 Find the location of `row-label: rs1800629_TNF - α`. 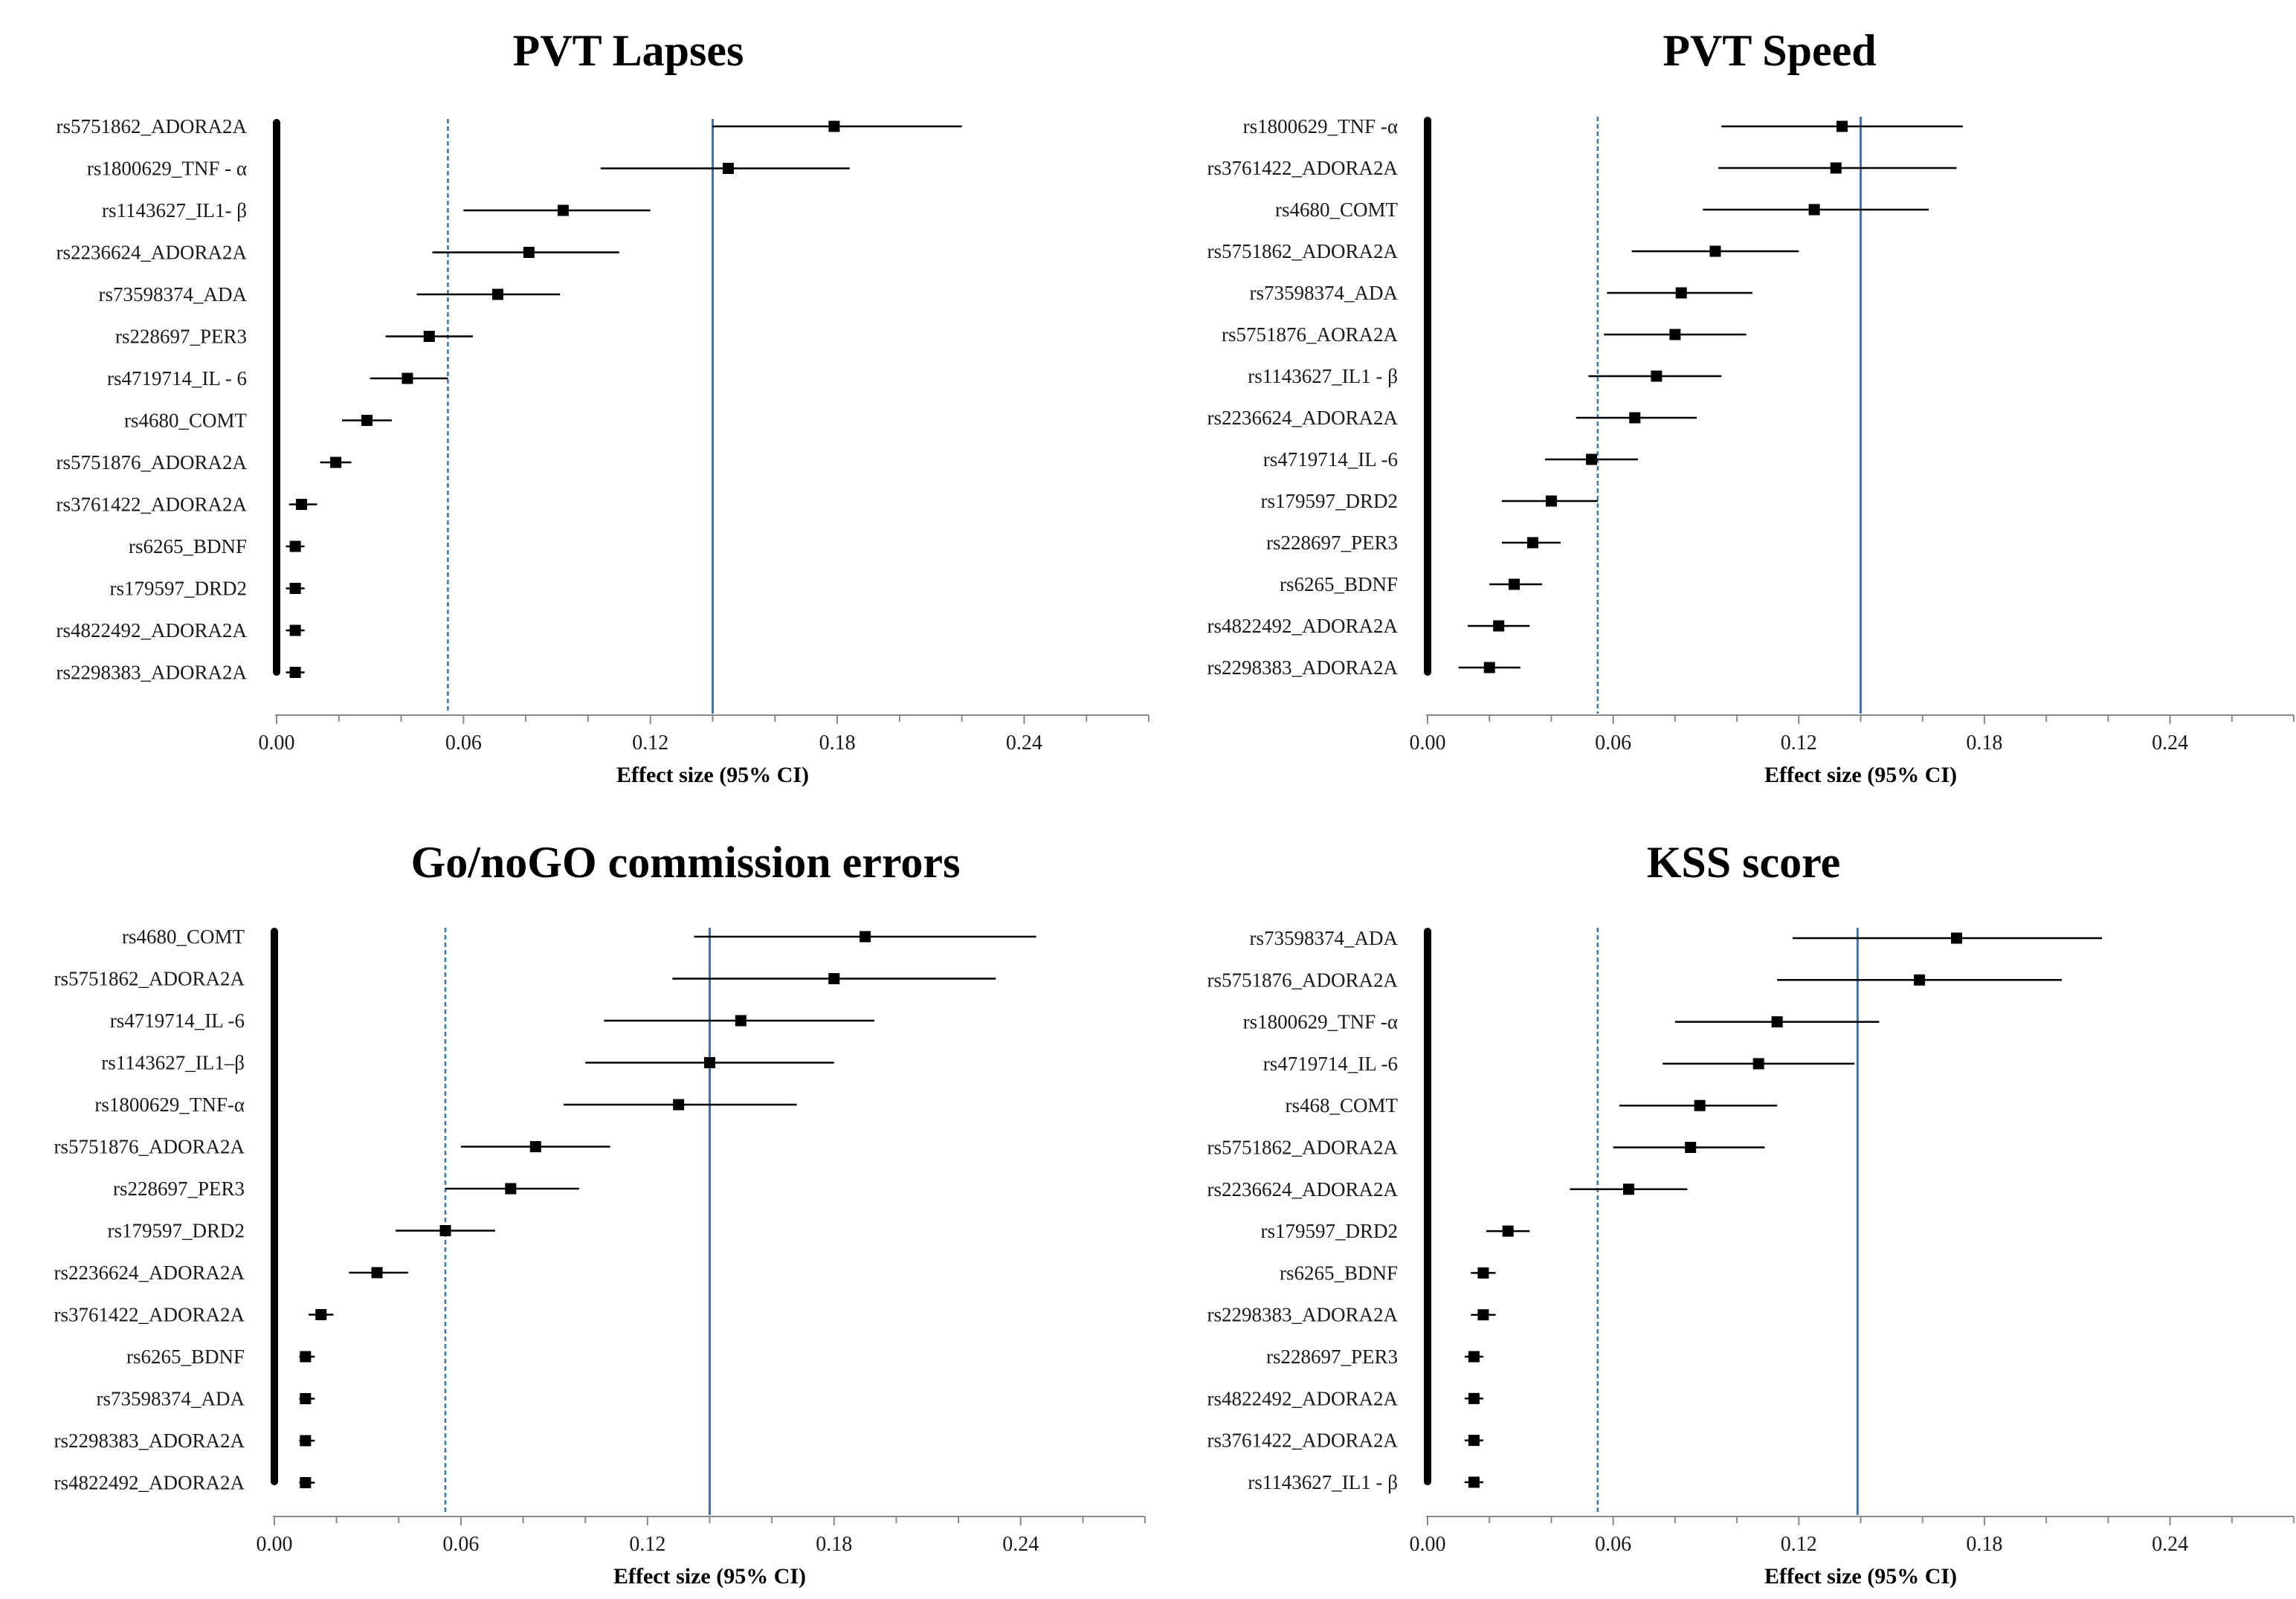

row-label: rs1800629_TNF - α is located at coordinates (167, 169).